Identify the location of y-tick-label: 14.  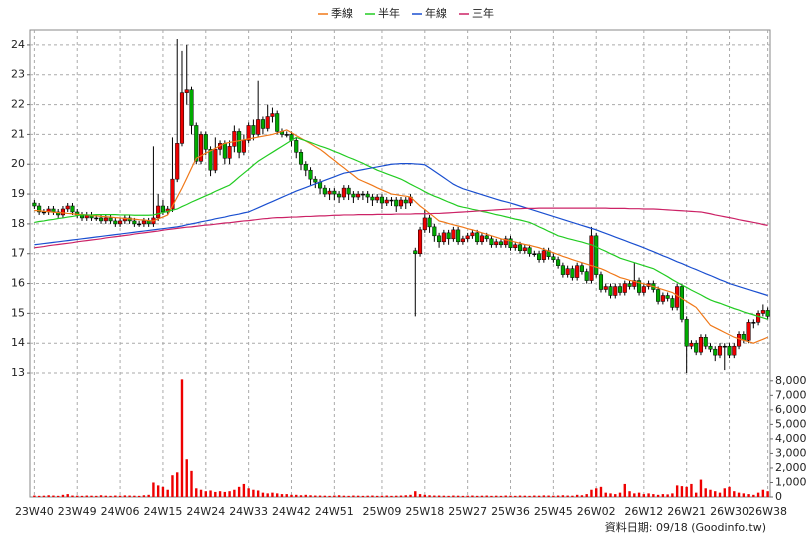
(18, 342).